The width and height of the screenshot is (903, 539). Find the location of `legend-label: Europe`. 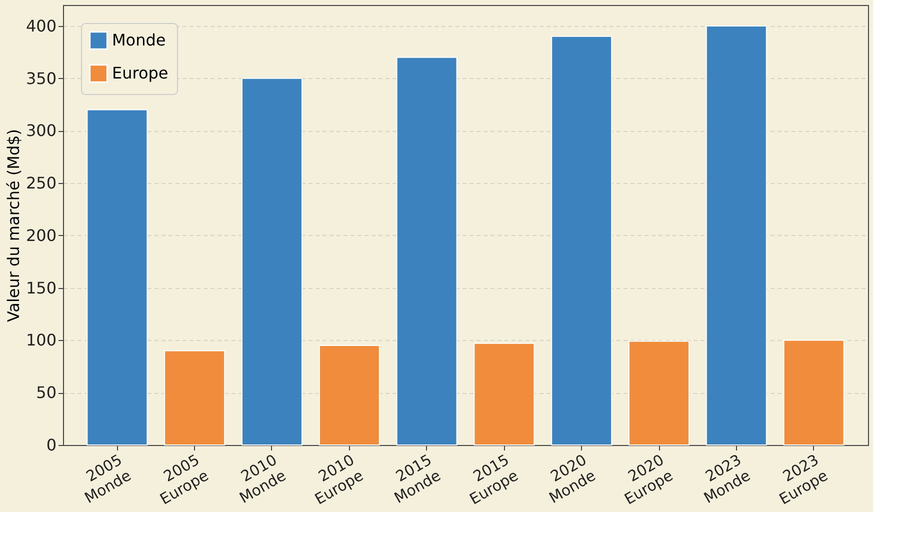

legend-label: Europe is located at coordinates (140, 73).